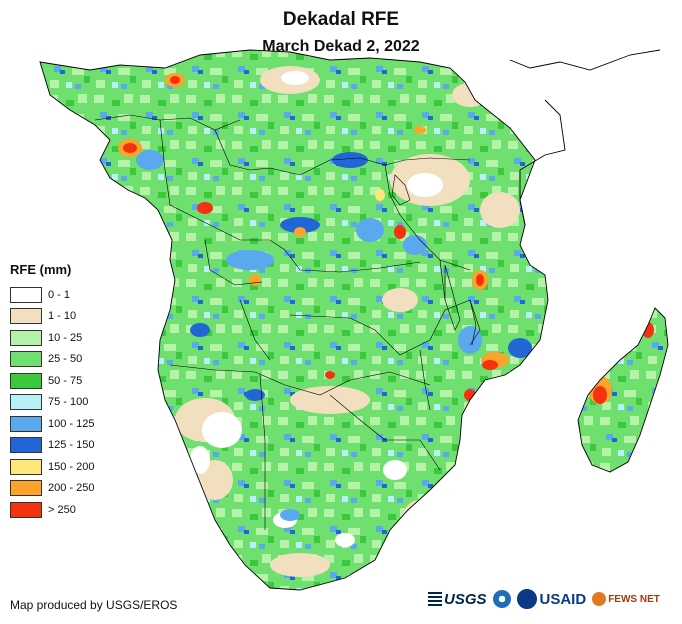  Describe the element at coordinates (634, 599) in the screenshot. I see `fews-logo-text: FEWS NET` at that location.